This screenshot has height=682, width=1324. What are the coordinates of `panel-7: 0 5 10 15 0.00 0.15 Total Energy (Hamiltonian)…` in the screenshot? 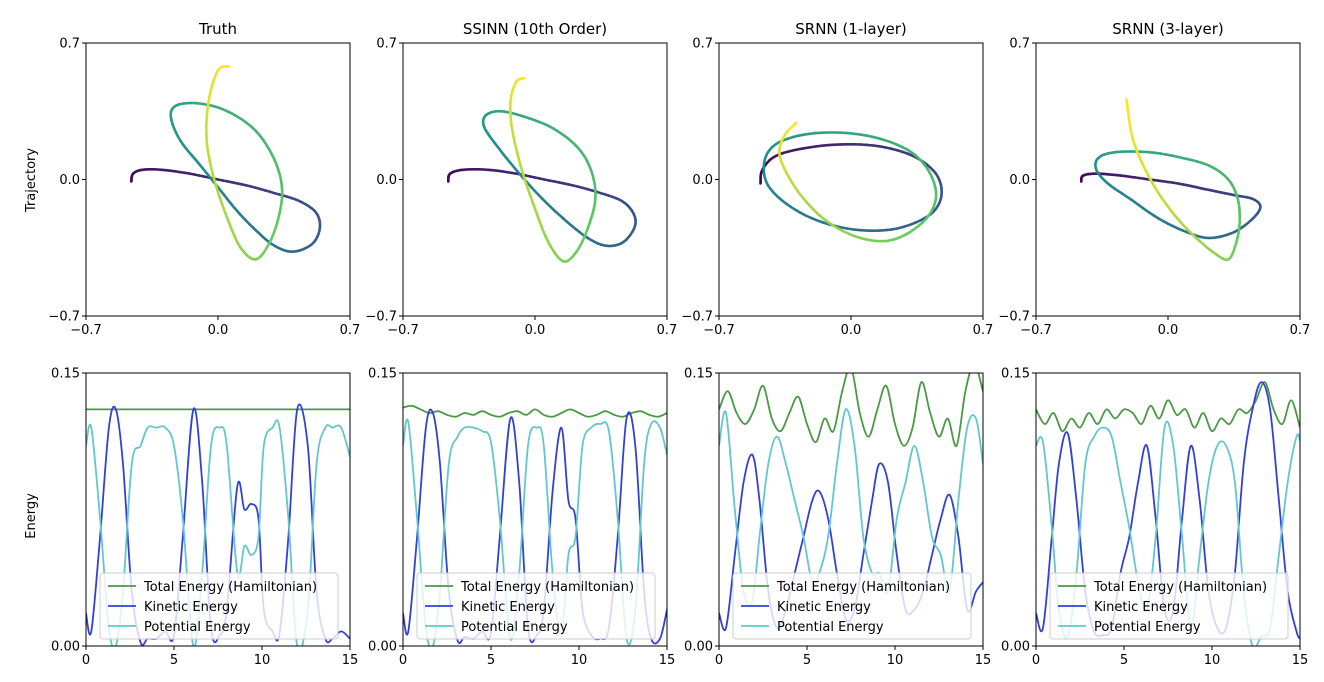 It's located at (838, 518).